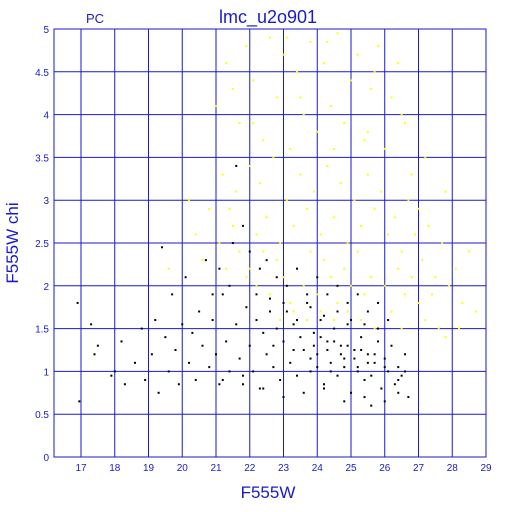 The image size is (512, 512). I want to click on y-tick-label: 3.5, so click(42, 158).